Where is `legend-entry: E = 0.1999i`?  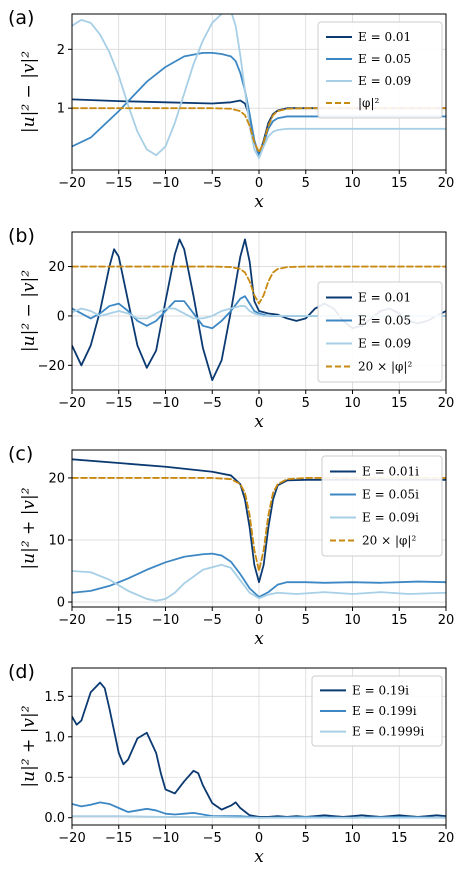 legend-entry: E = 0.1999i is located at coordinates (388, 732).